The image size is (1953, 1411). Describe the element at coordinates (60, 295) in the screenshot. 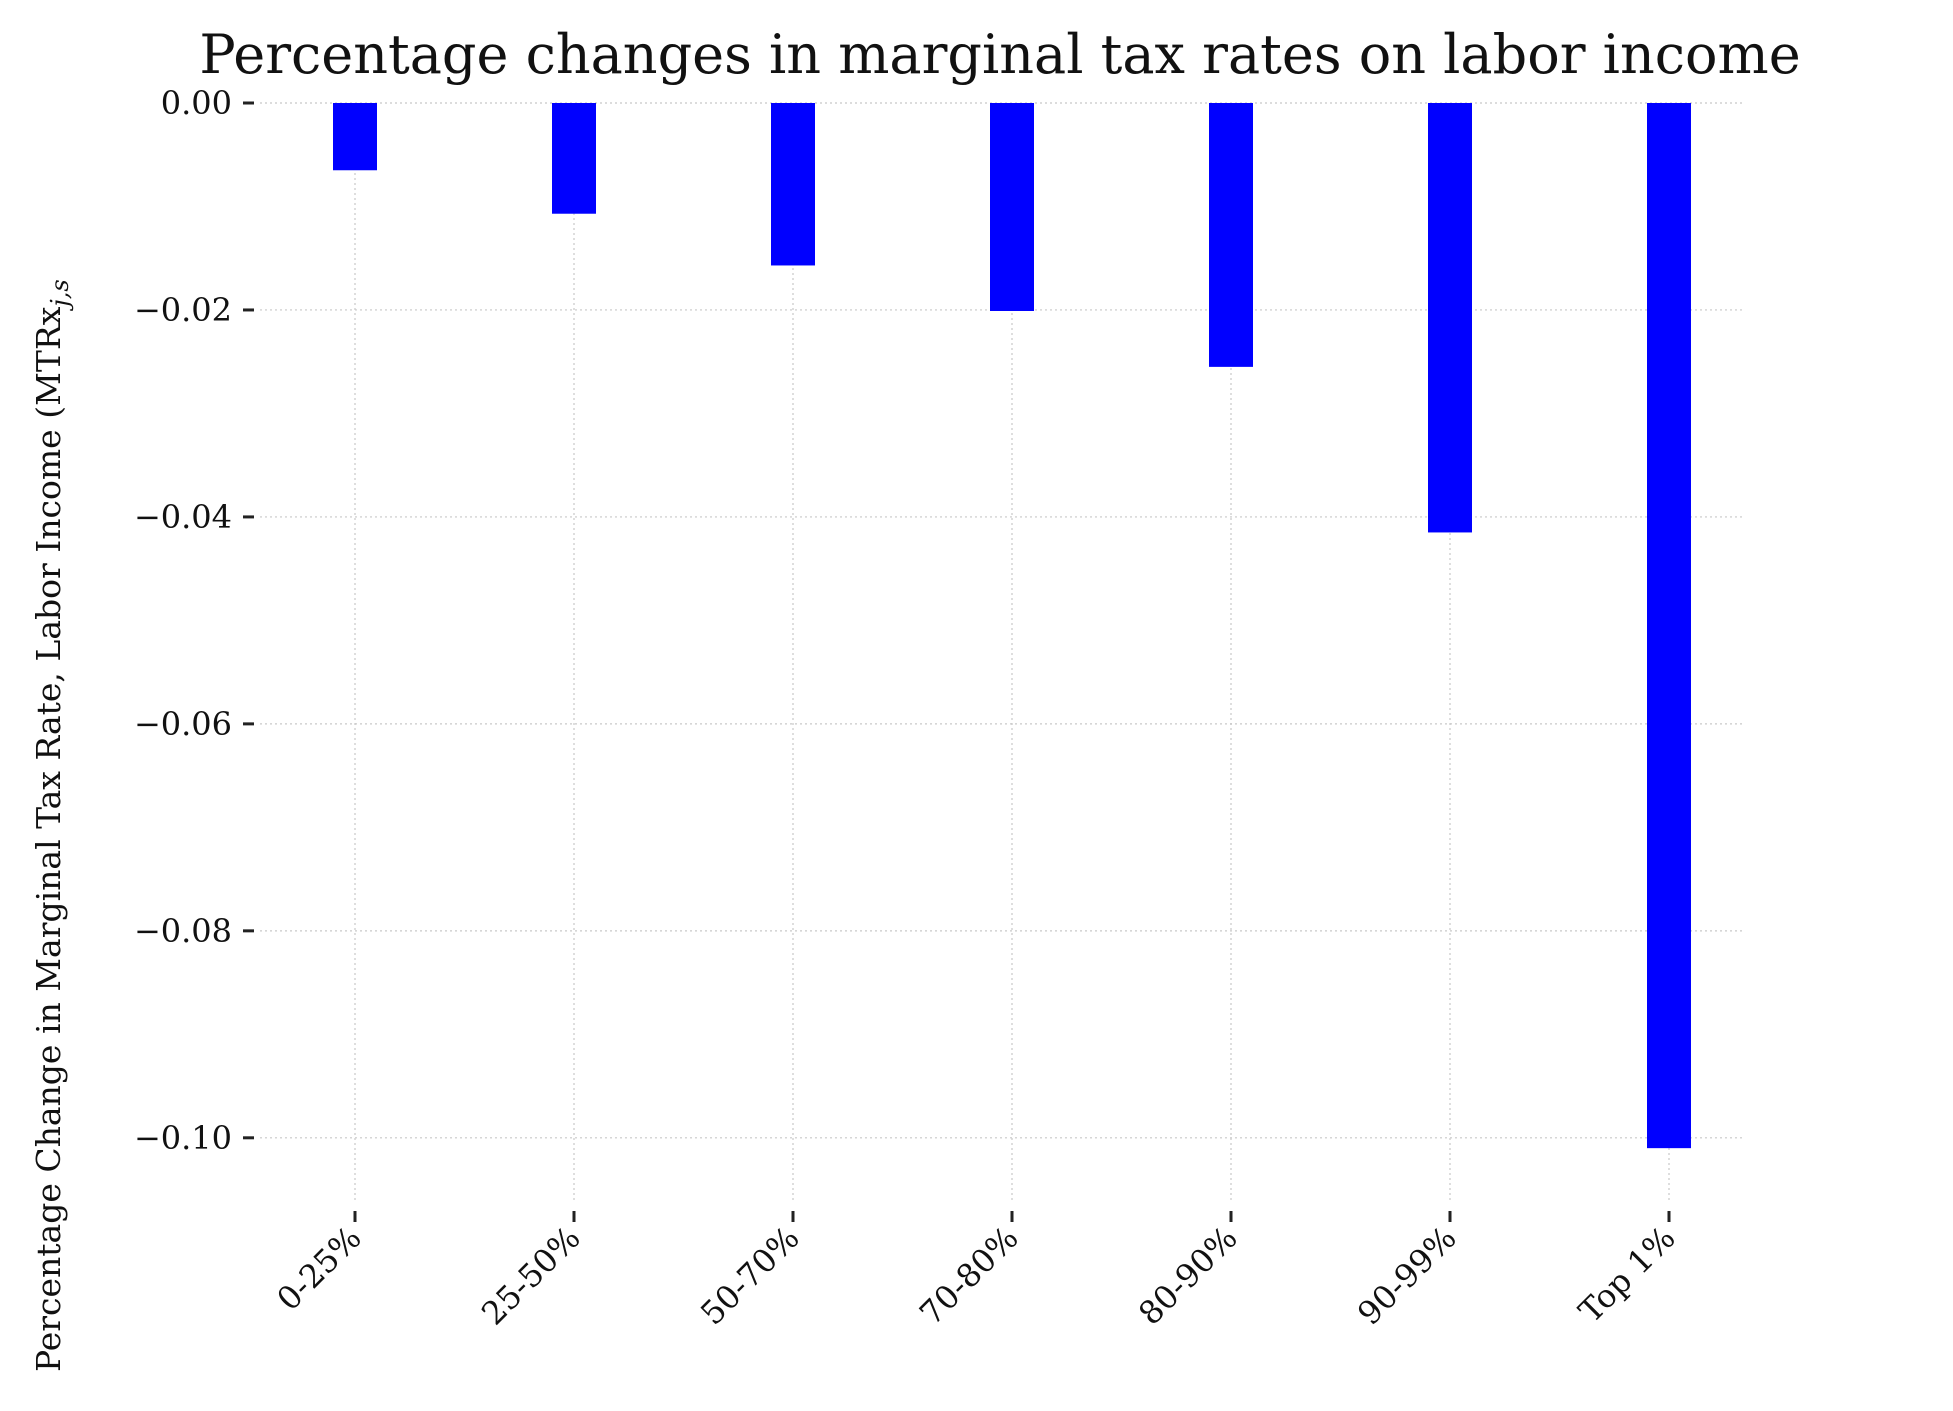

I see `y-axis-title-subscript: j,s` at that location.